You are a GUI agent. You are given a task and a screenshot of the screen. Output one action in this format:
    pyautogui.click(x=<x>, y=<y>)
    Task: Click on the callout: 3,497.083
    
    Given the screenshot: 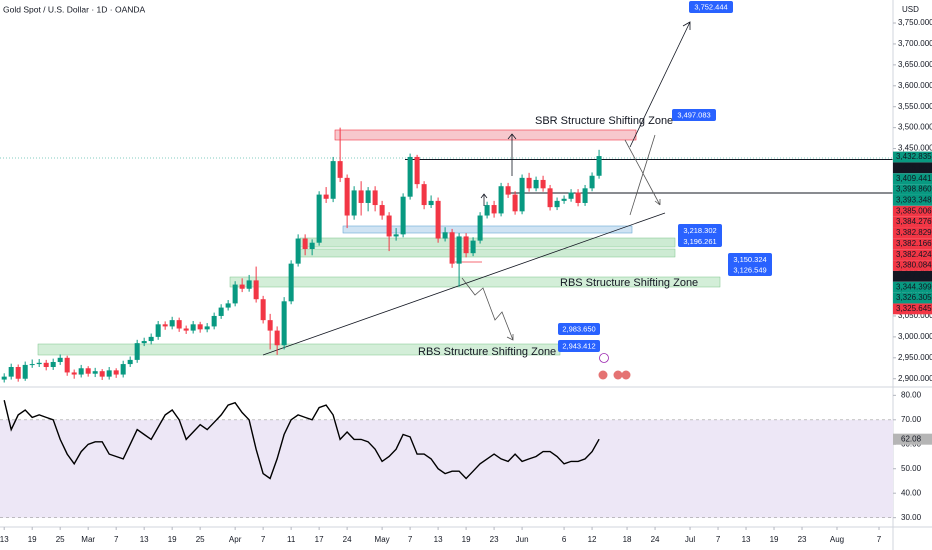 What is the action you would take?
    pyautogui.click(x=693, y=114)
    